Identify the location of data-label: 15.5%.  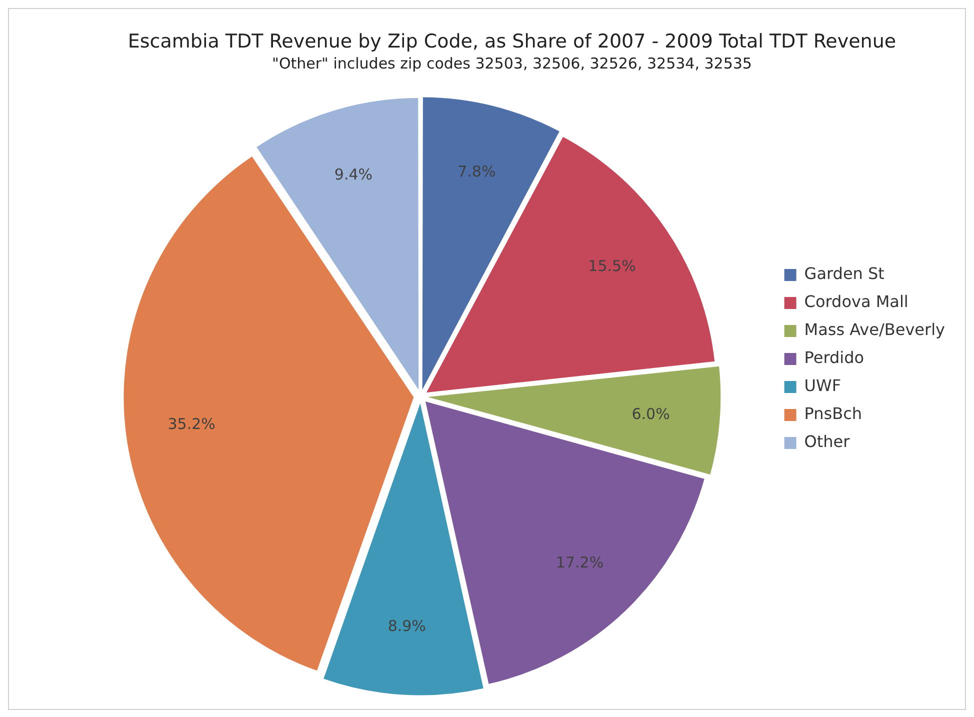
(612, 266).